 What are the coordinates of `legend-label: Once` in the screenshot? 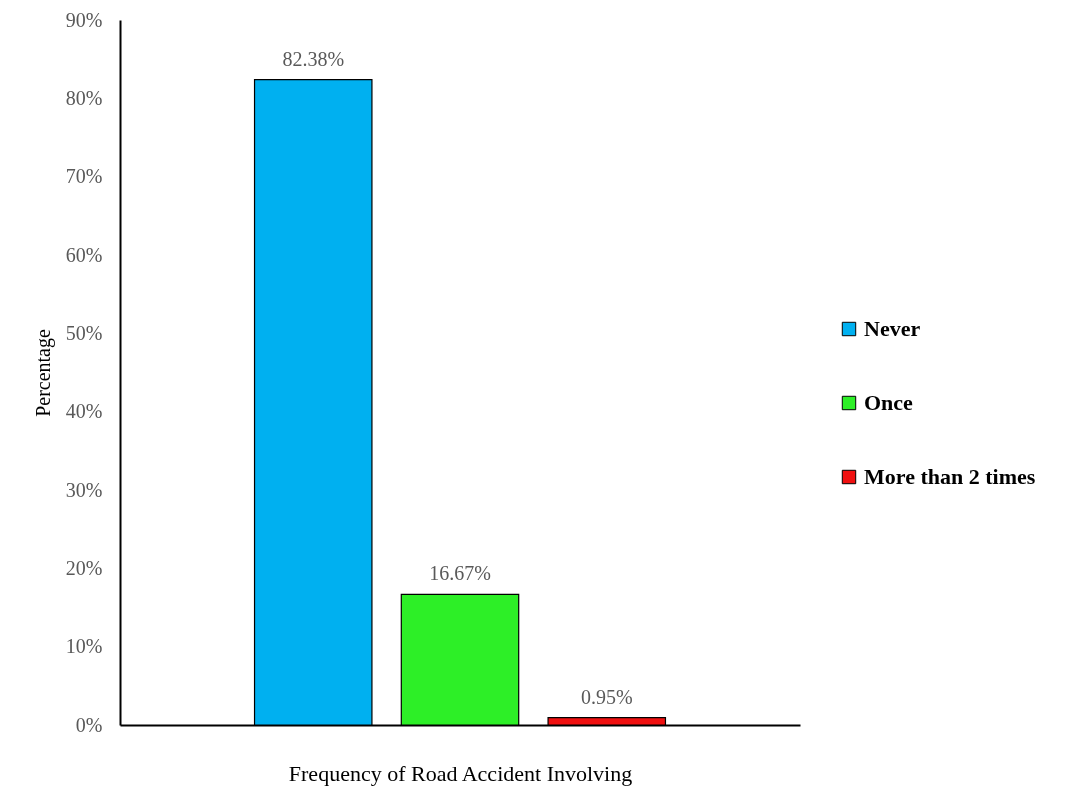 It's located at (889, 402).